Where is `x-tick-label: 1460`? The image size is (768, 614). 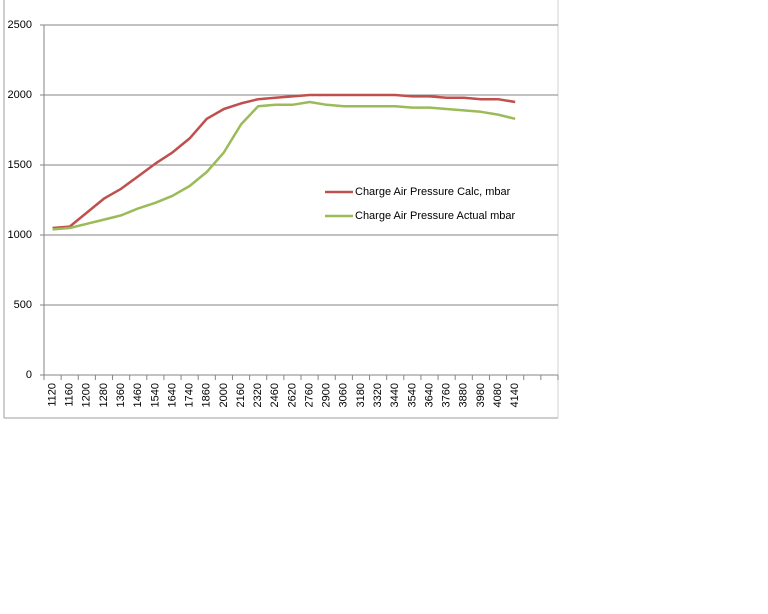 x-tick-label: 1460 is located at coordinates (138, 395).